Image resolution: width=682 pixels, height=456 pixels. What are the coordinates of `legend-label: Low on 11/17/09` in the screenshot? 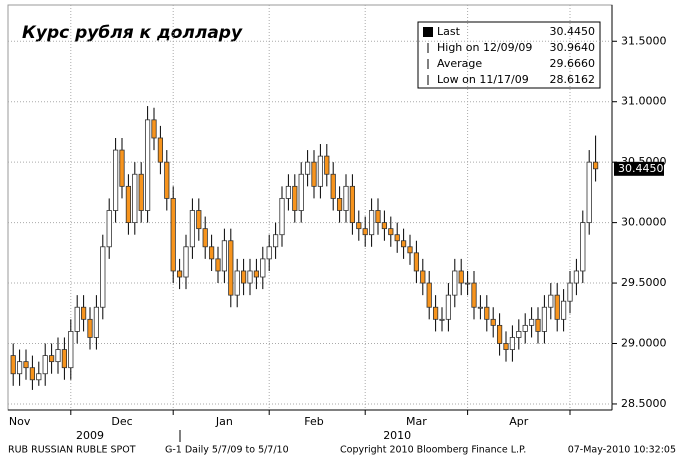 It's located at (483, 79).